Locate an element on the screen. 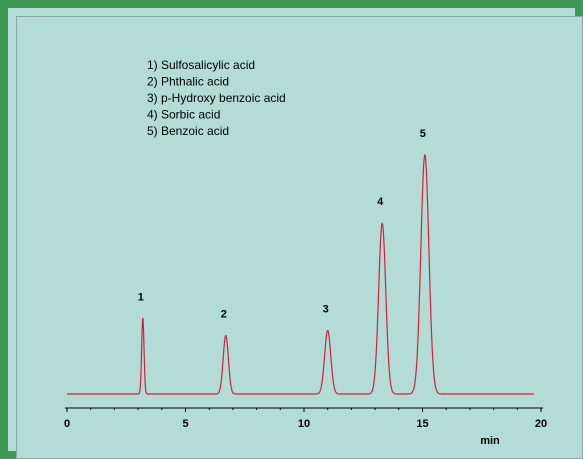 This screenshot has width=583, height=459. peak-label: 5 is located at coordinates (423, 134).